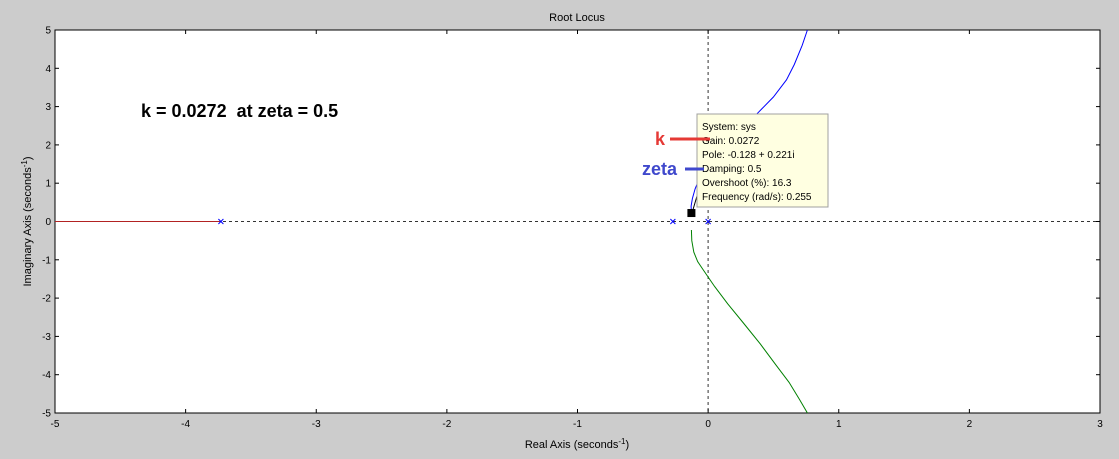 This screenshot has width=1119, height=459. I want to click on y-tick-label: 4, so click(48, 69).